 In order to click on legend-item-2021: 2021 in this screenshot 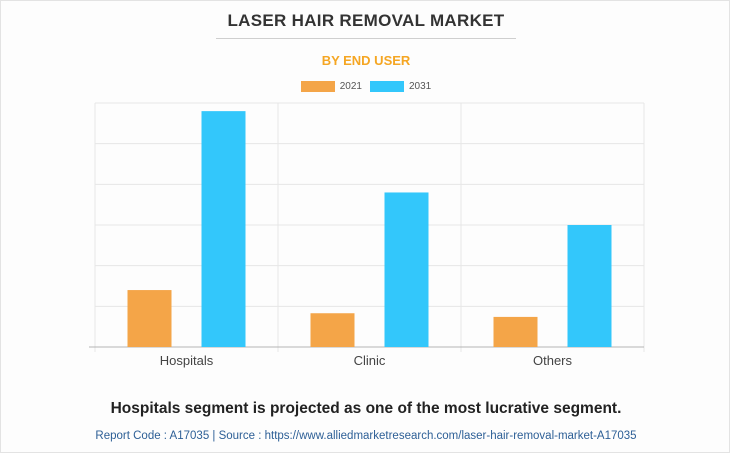, I will do `click(331, 86)`.